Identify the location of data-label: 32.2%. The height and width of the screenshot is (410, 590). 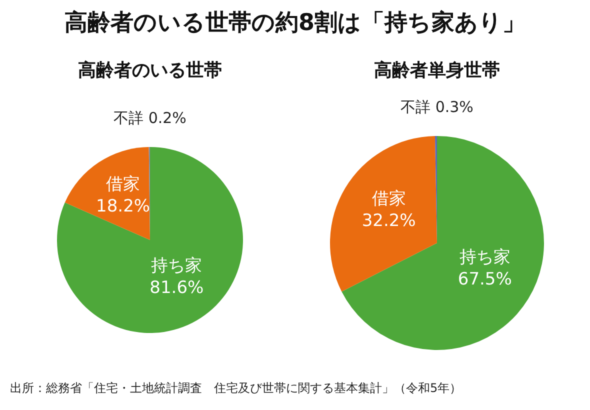
(389, 221).